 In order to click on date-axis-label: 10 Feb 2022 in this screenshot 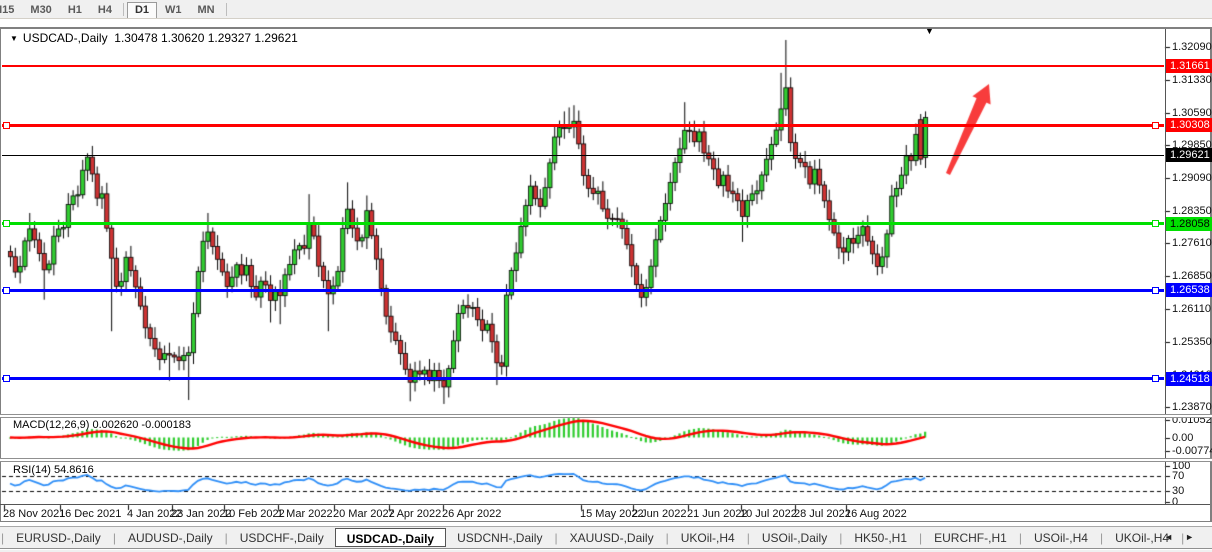, I will do `click(254, 514)`.